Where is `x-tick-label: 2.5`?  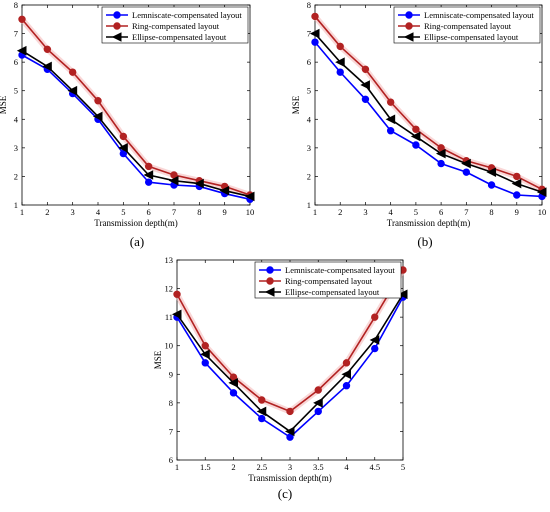
x-tick-label: 2.5 is located at coordinates (261, 467).